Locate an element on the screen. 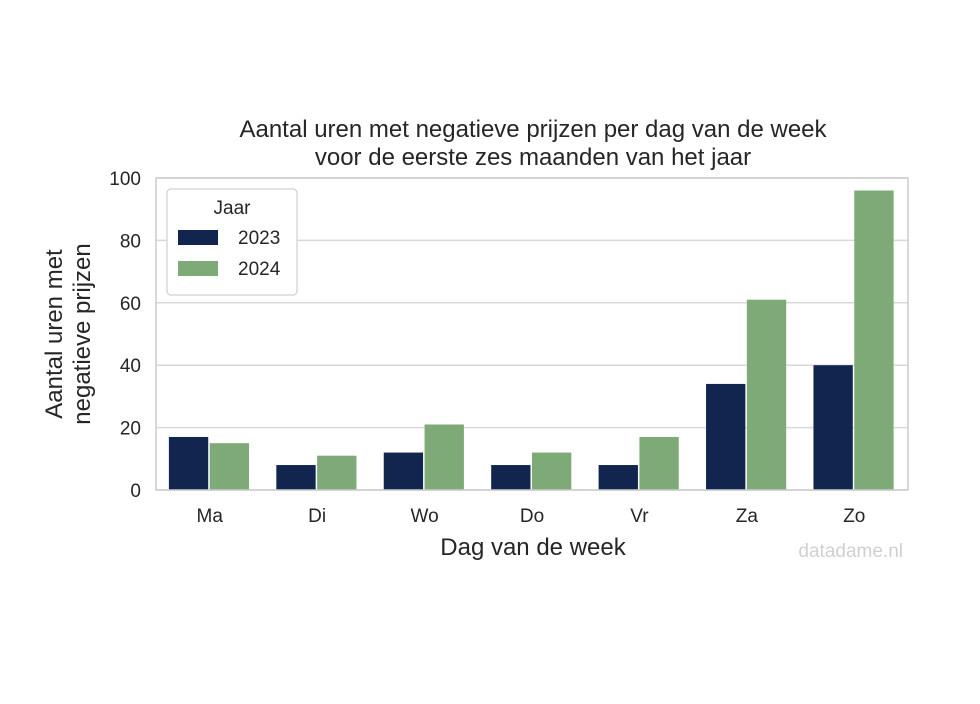  bar-2023-Zo is located at coordinates (833, 427).